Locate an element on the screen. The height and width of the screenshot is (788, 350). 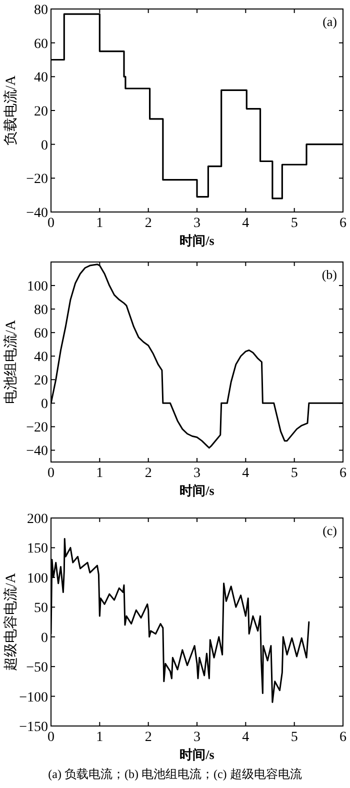
y-tick-label: −50 is located at coordinates (37, 668).